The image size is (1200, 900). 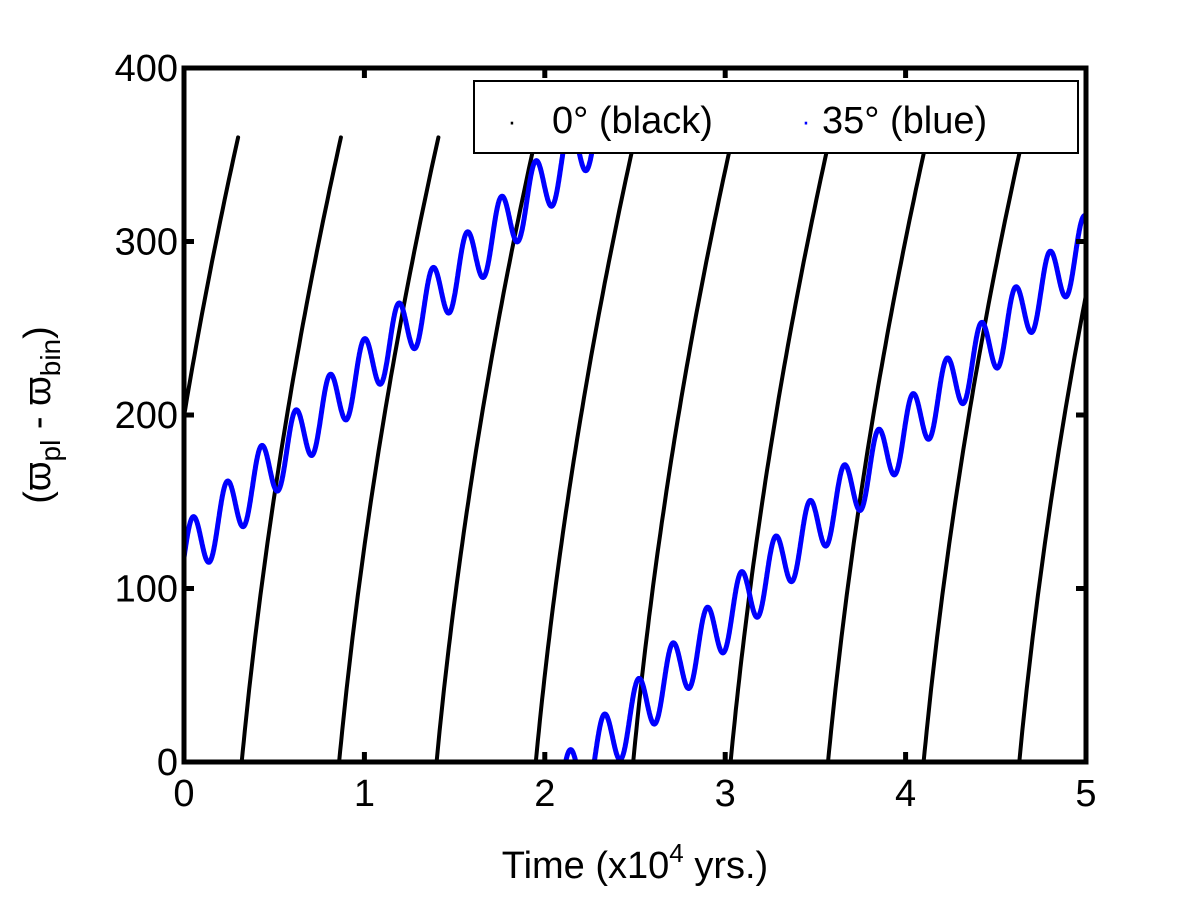 I want to click on legend-marker-black: ·, so click(x=512, y=121).